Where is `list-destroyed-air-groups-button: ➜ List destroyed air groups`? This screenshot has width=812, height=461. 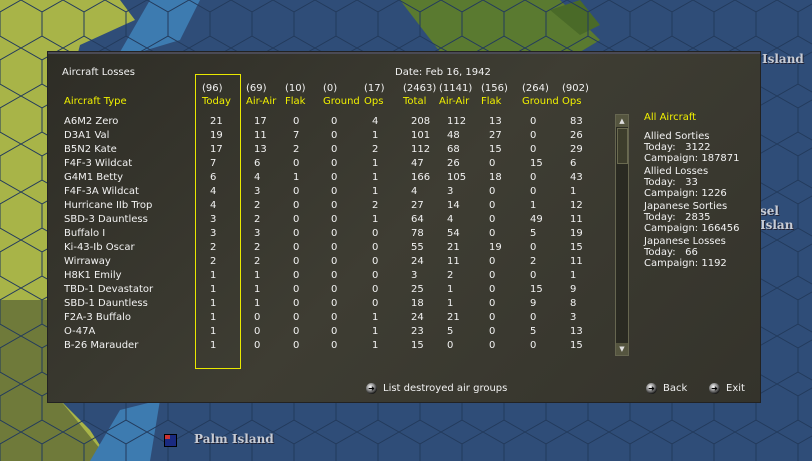
list-destroyed-air-groups-button: ➜ List destroyed air groups is located at coordinates (436, 388).